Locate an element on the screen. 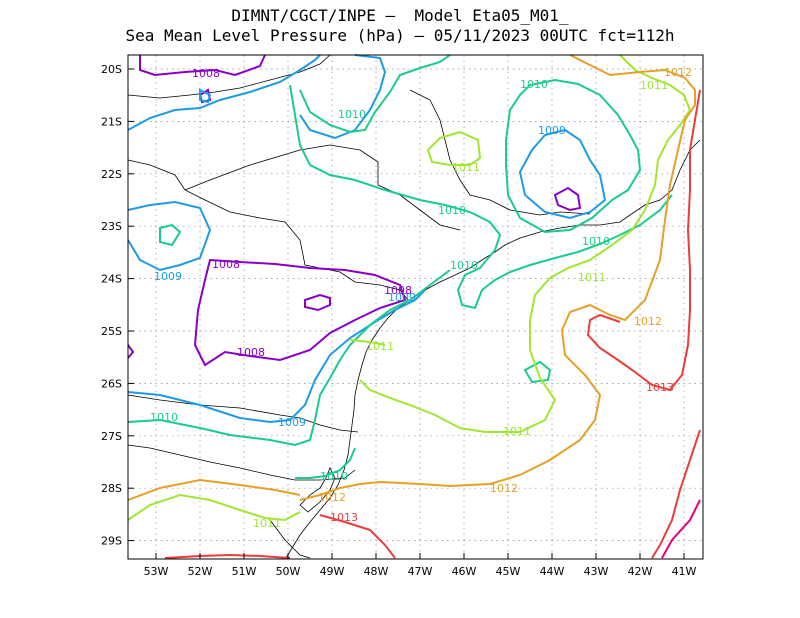 This screenshot has height=618, width=800. isobar-1011-coast is located at coordinates (367, 342).